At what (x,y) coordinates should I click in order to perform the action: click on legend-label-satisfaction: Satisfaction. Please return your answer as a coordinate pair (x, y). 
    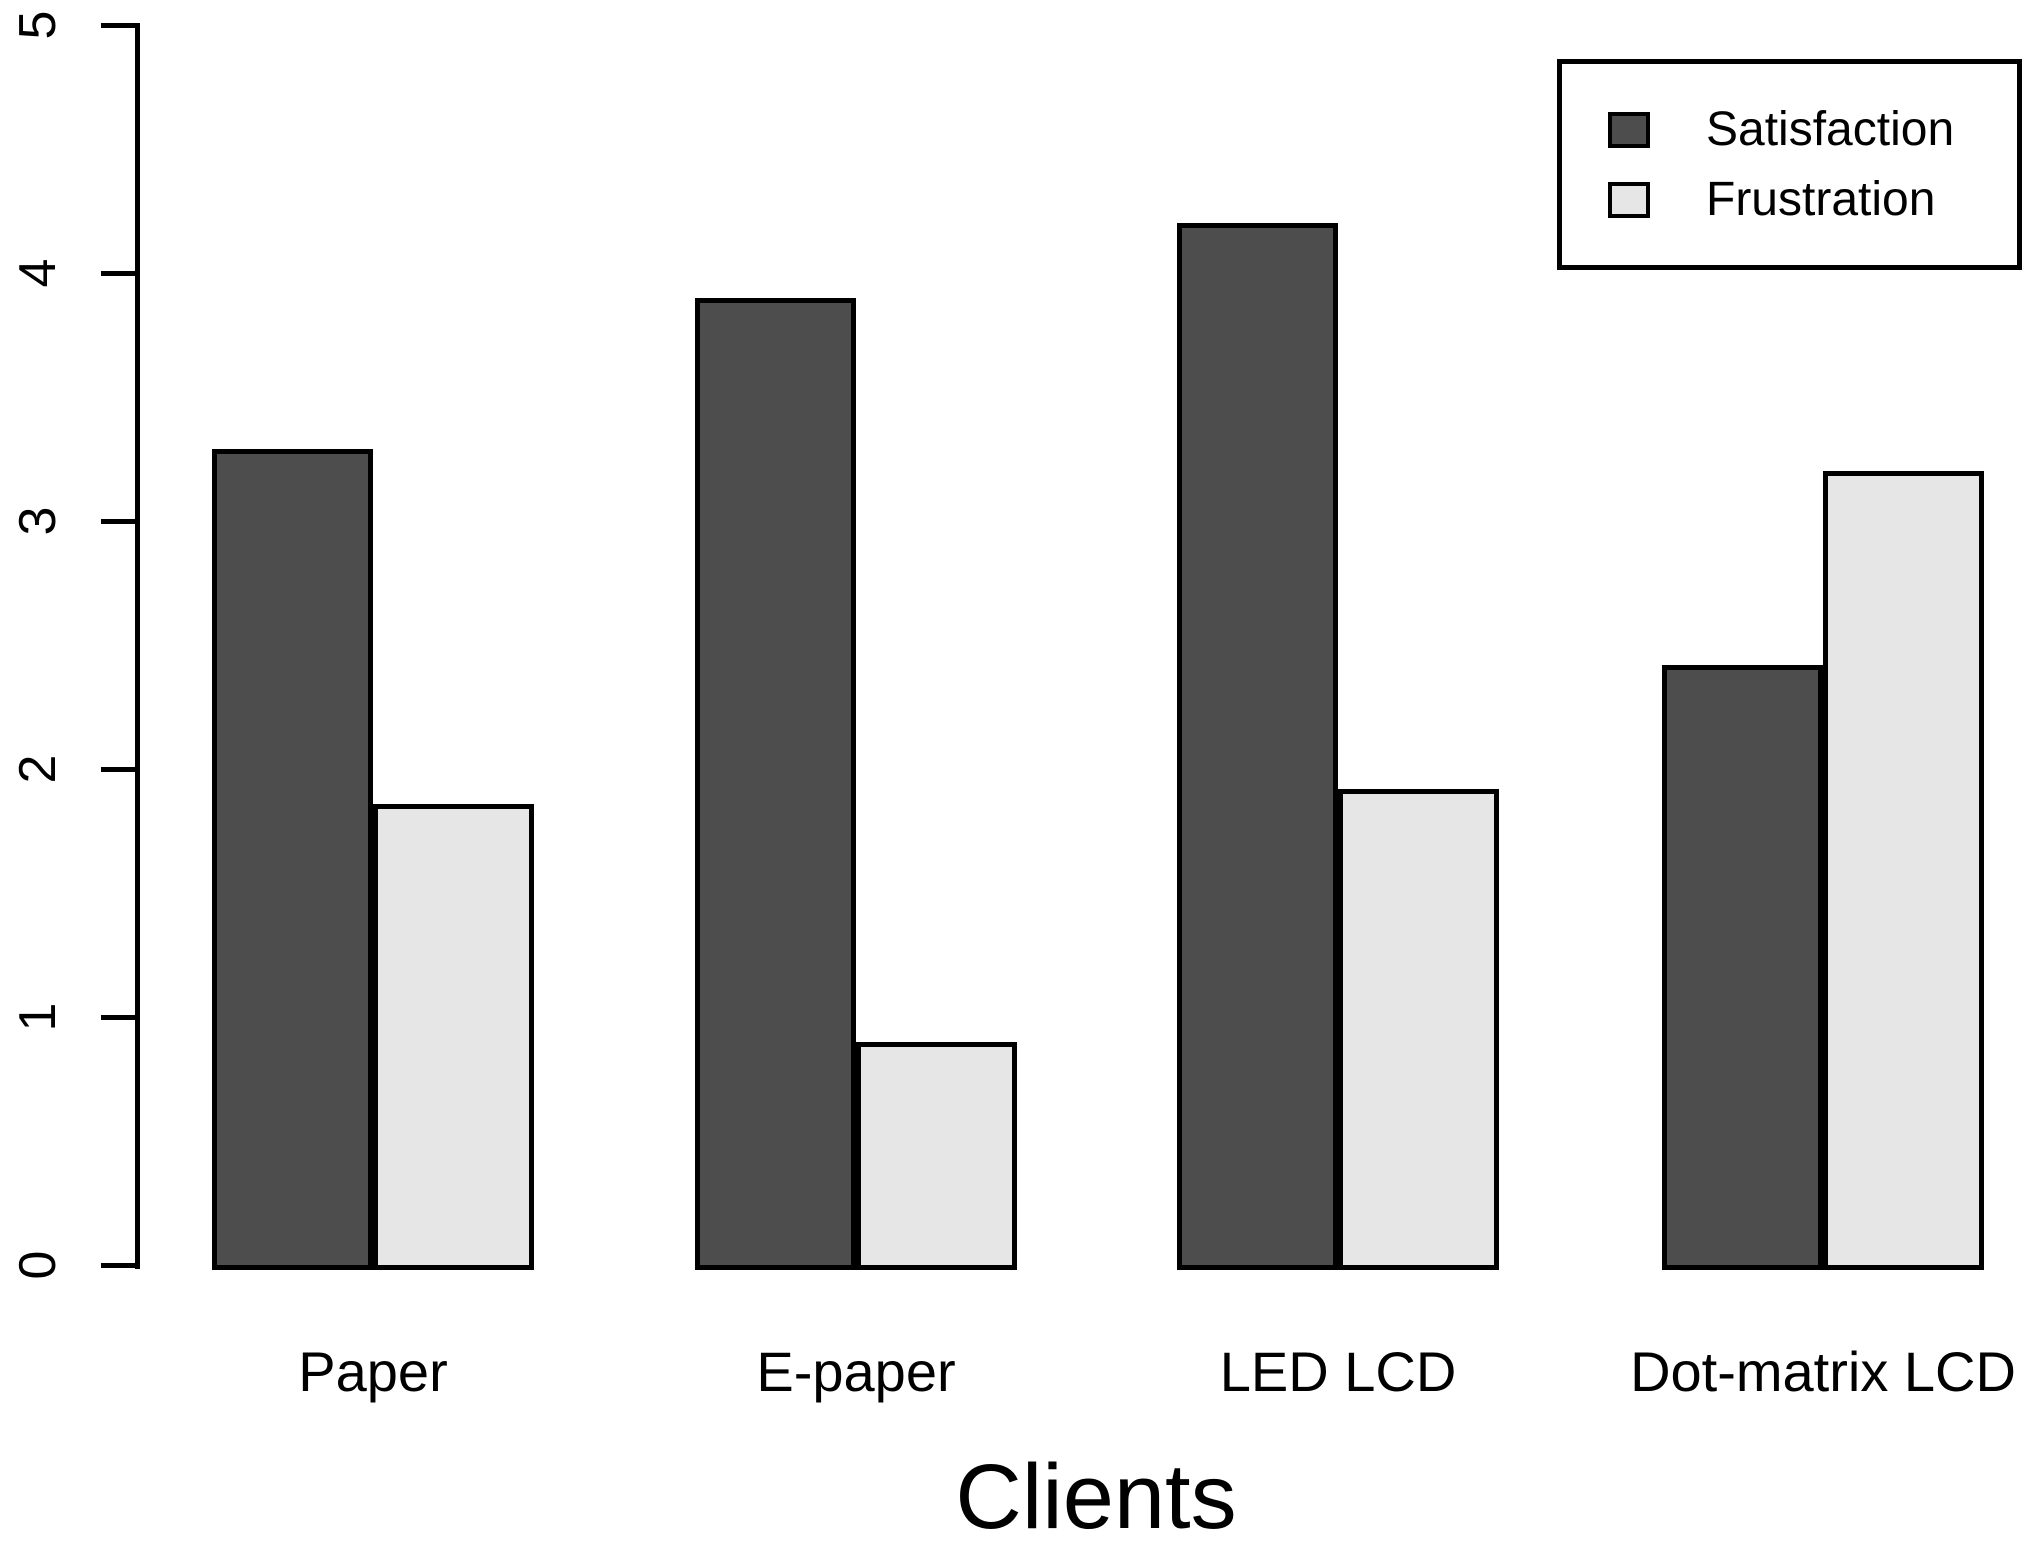
    Looking at the image, I should click on (1830, 129).